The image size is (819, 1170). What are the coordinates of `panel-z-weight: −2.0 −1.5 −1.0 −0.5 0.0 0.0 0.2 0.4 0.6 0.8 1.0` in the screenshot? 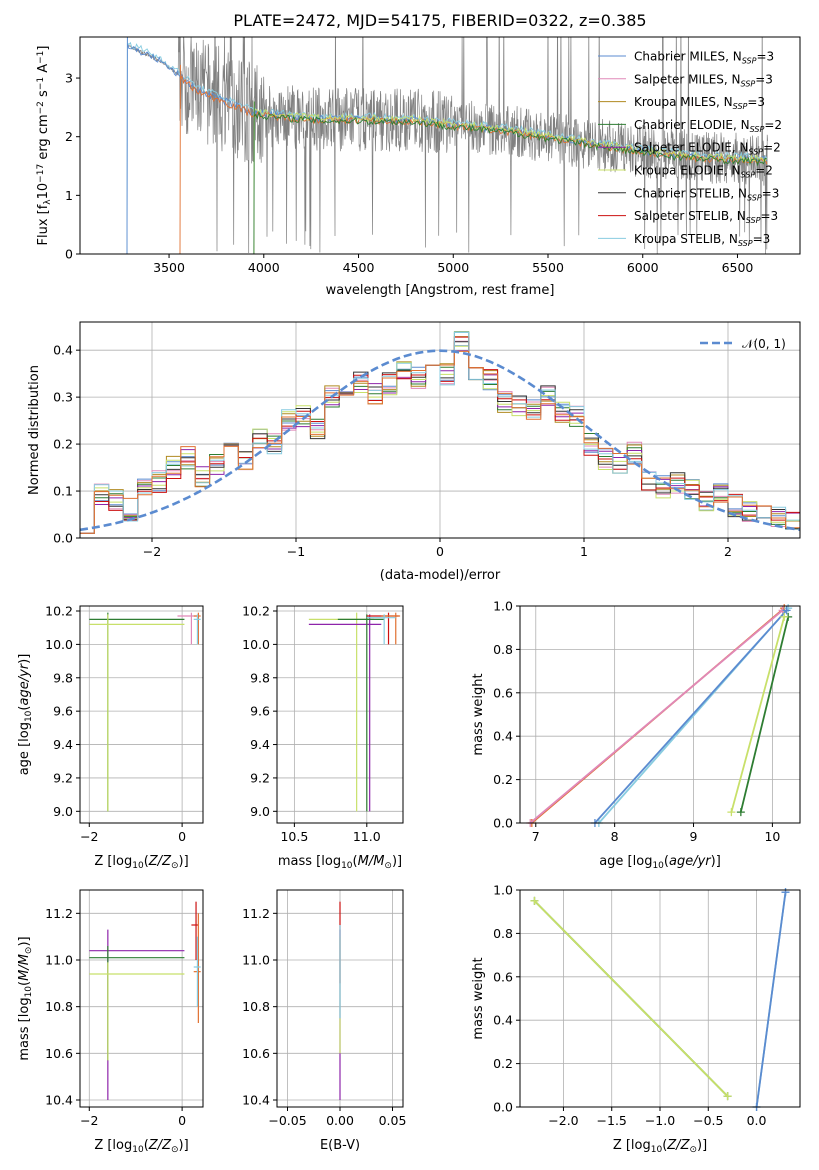 It's located at (647, 1005).